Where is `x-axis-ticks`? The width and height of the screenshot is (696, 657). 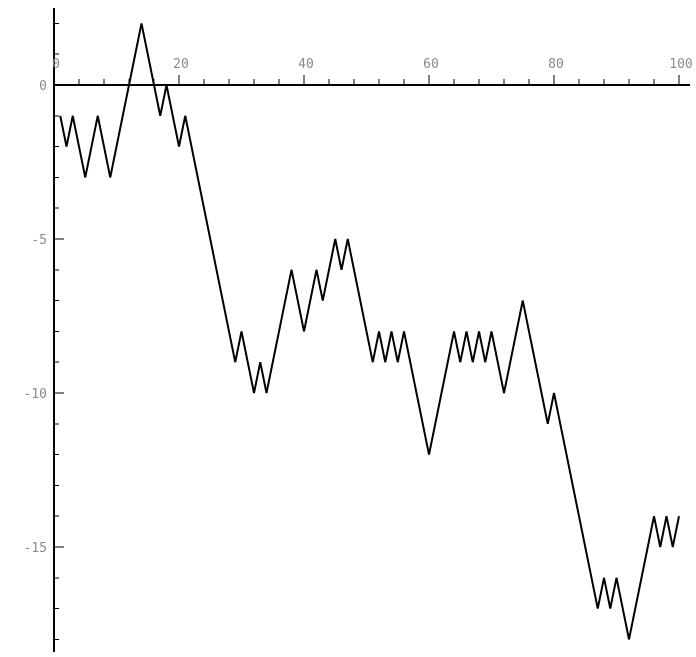 x-axis-ticks is located at coordinates (366, 80).